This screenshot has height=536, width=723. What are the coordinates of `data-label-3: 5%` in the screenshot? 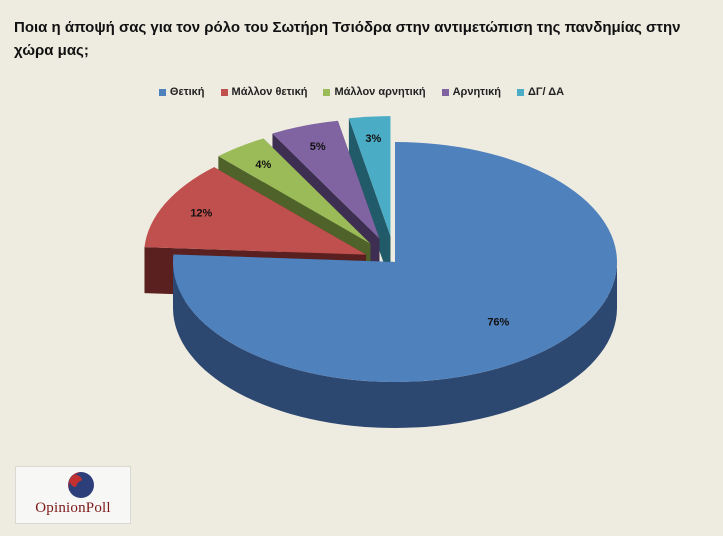 It's located at (318, 147).